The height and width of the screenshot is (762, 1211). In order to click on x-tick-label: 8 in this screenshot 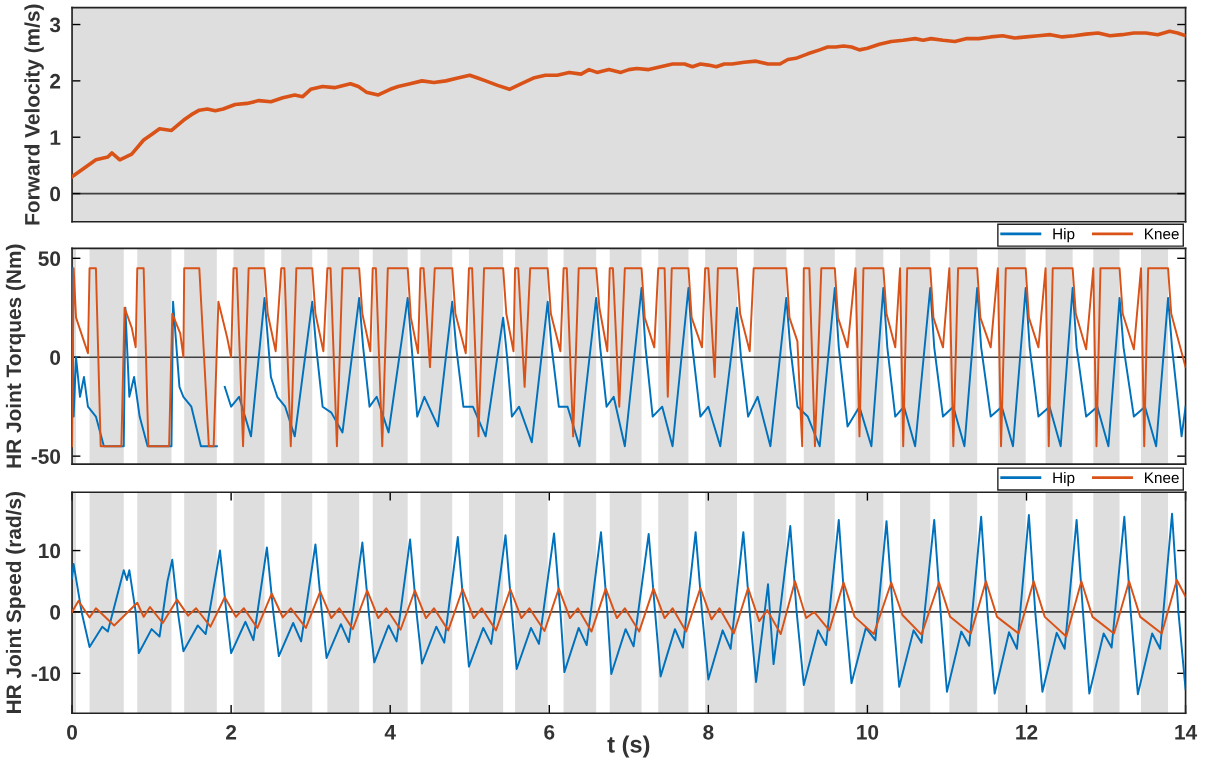, I will do `click(708, 732)`.